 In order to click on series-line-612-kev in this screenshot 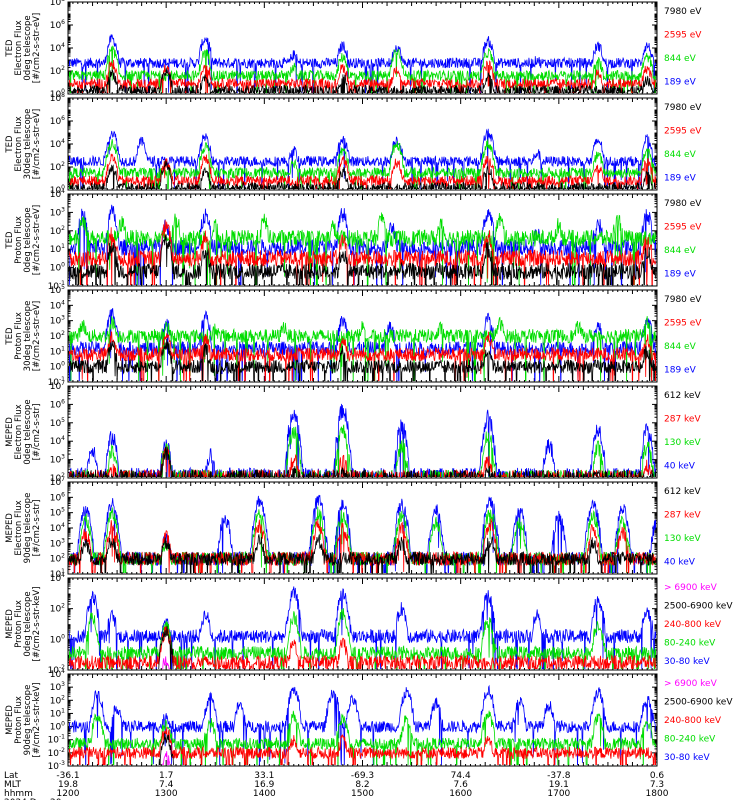, I will do `click(362, 461)`.